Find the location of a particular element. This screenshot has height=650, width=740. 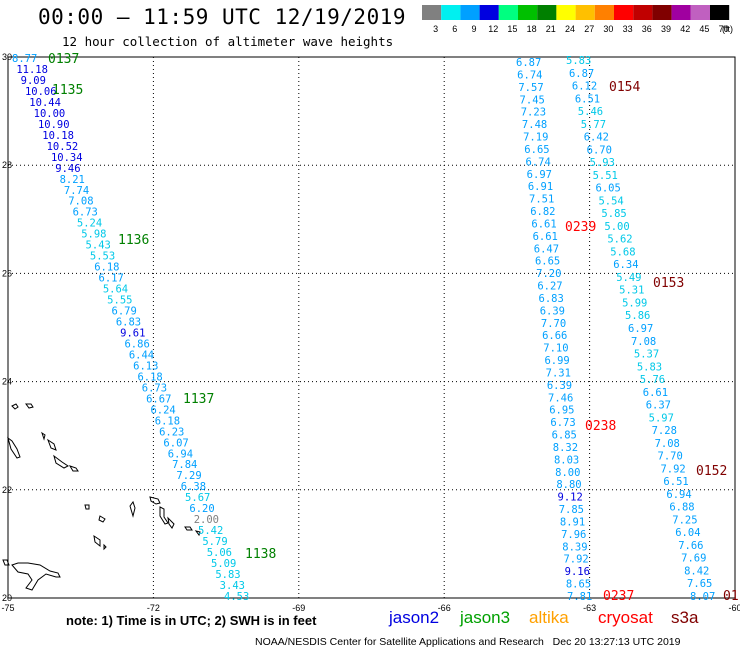

east-track-value-b: 7.70 is located at coordinates (670, 457).